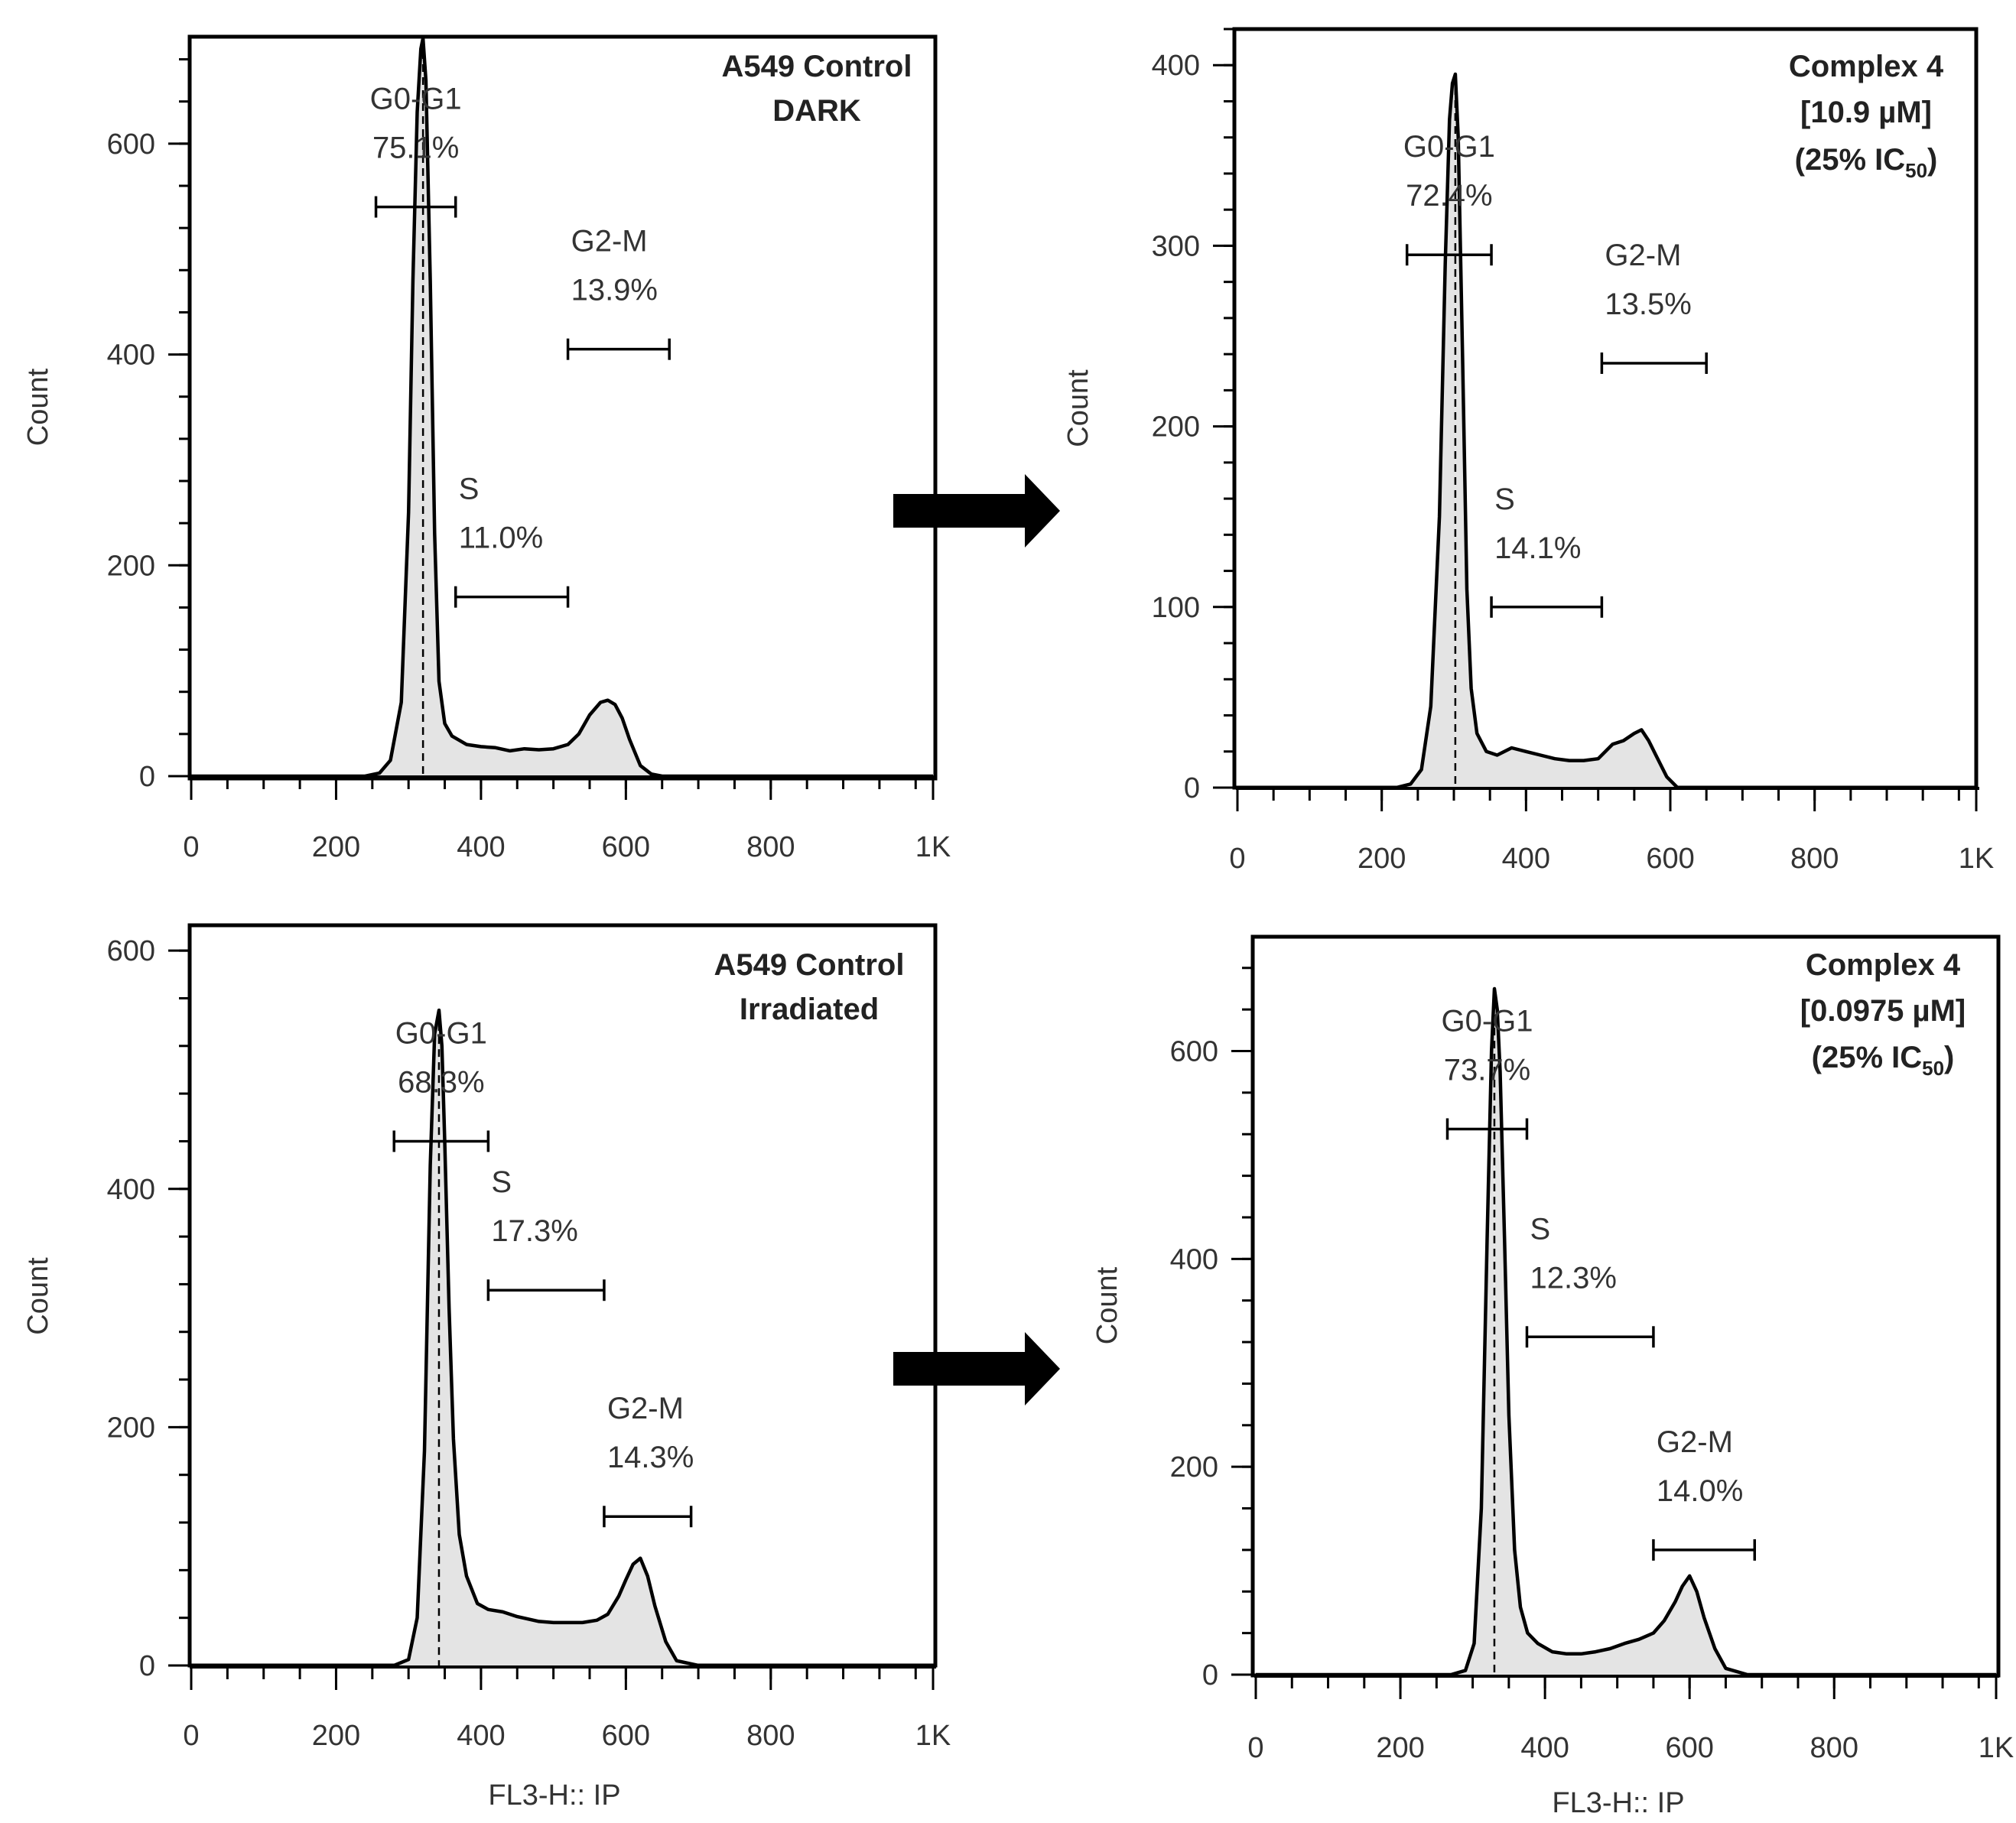  Describe the element at coordinates (1883, 1011) in the screenshot. I see `panel-title-line: [0.0975 µM]` at that location.